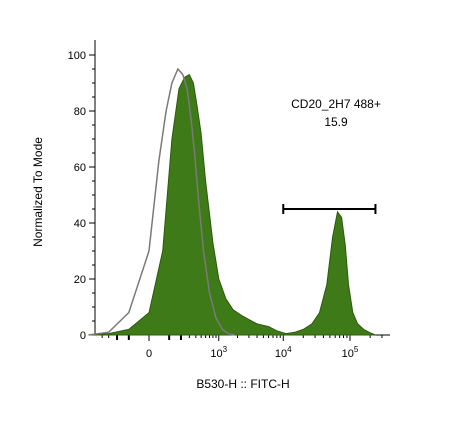  What do you see at coordinates (149, 354) in the screenshot?
I see `x-tick-label: 0` at bounding box center [149, 354].